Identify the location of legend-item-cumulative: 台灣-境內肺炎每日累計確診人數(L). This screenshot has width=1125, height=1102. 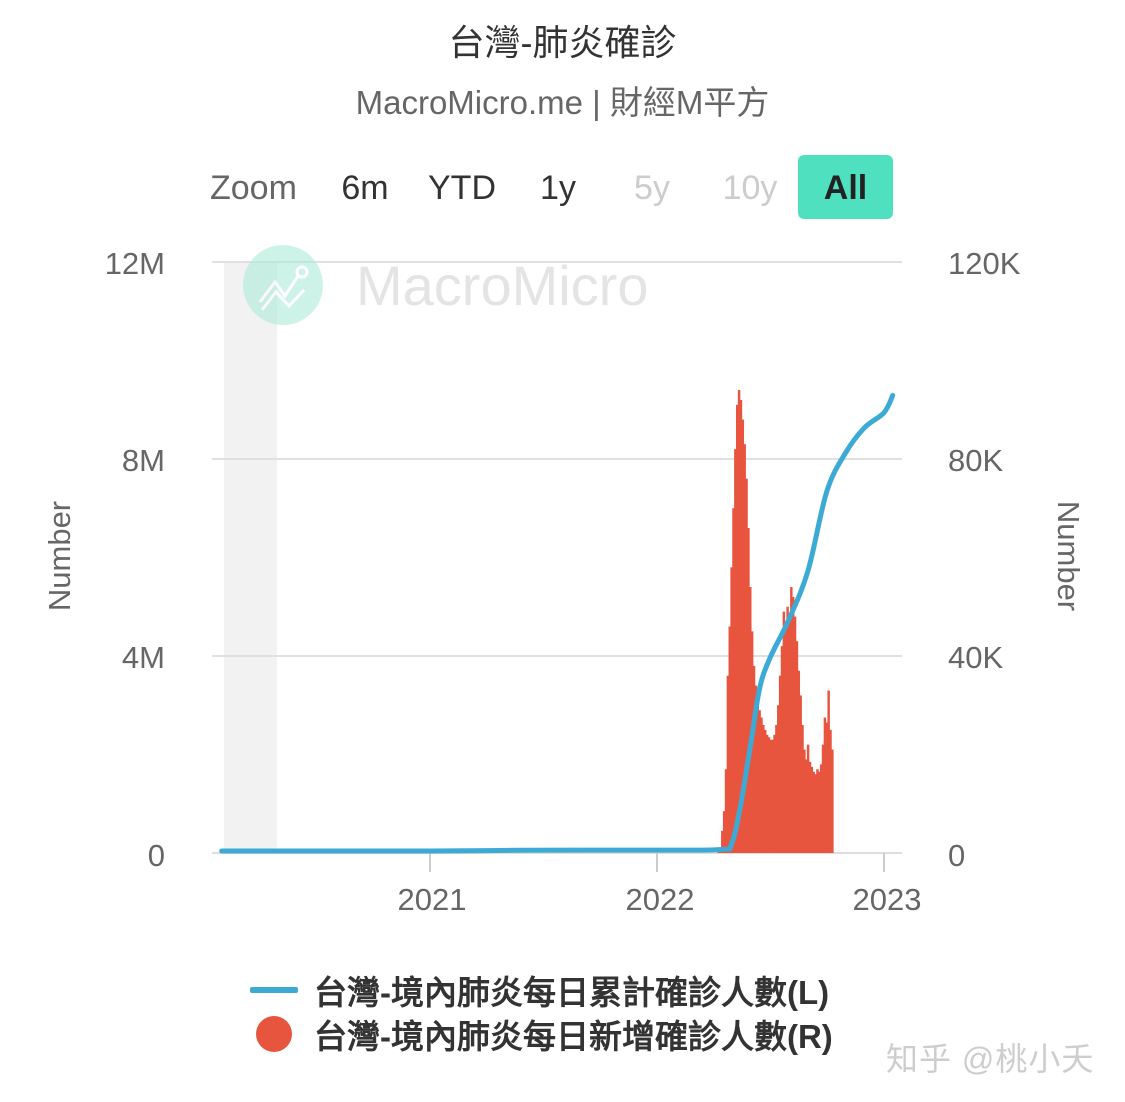
(541, 990).